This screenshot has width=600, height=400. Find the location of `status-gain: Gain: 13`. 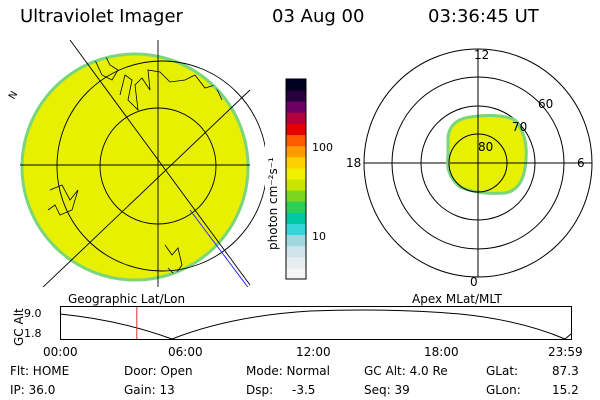

status-gain: Gain: 13 is located at coordinates (149, 390).